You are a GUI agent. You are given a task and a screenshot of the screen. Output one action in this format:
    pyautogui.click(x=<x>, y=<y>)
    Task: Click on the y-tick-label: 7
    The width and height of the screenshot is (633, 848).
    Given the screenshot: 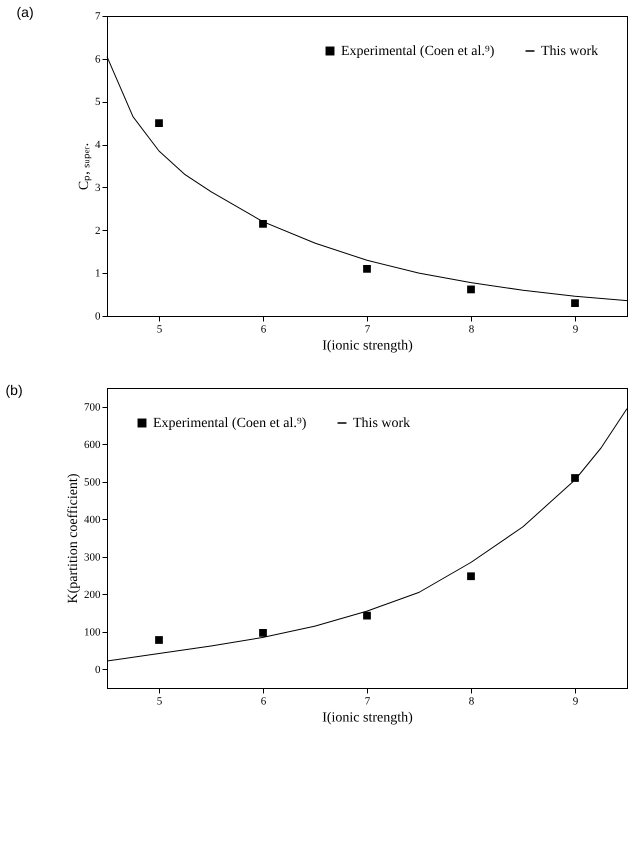 What is the action you would take?
    pyautogui.click(x=98, y=16)
    